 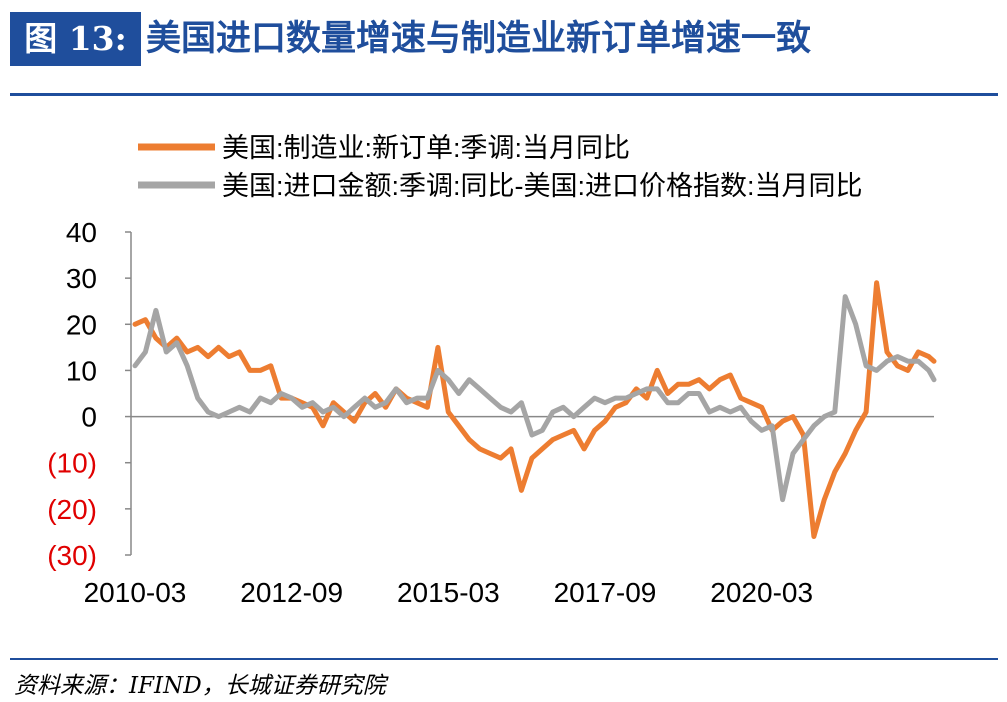 I want to click on y-tick-label: 40, so click(x=81, y=232).